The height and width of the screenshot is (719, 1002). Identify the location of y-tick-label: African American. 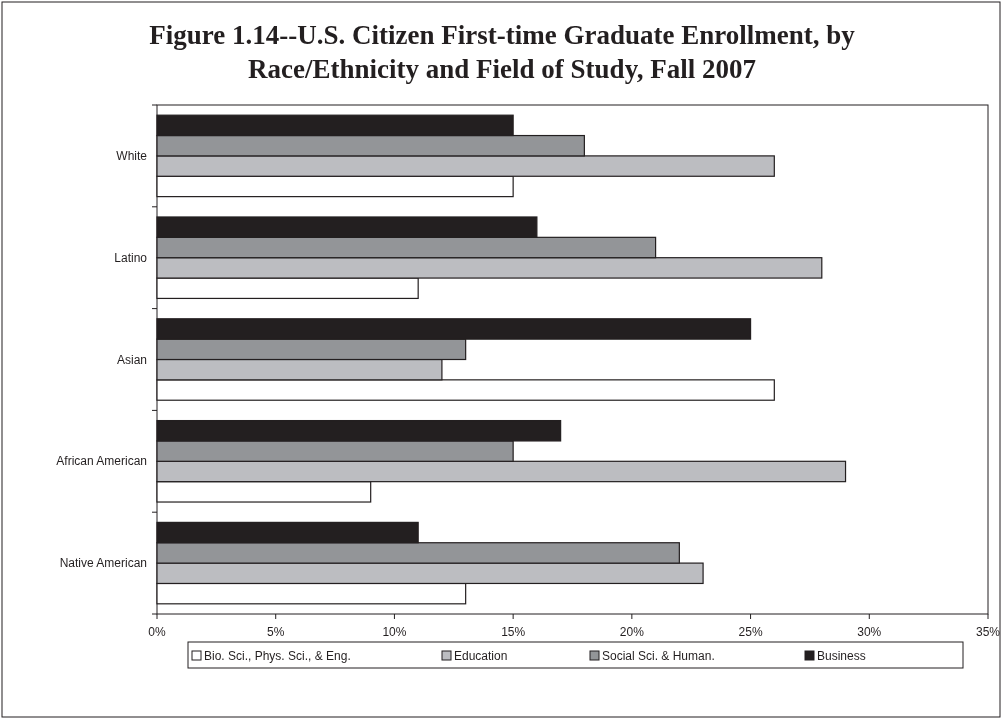
(101, 461).